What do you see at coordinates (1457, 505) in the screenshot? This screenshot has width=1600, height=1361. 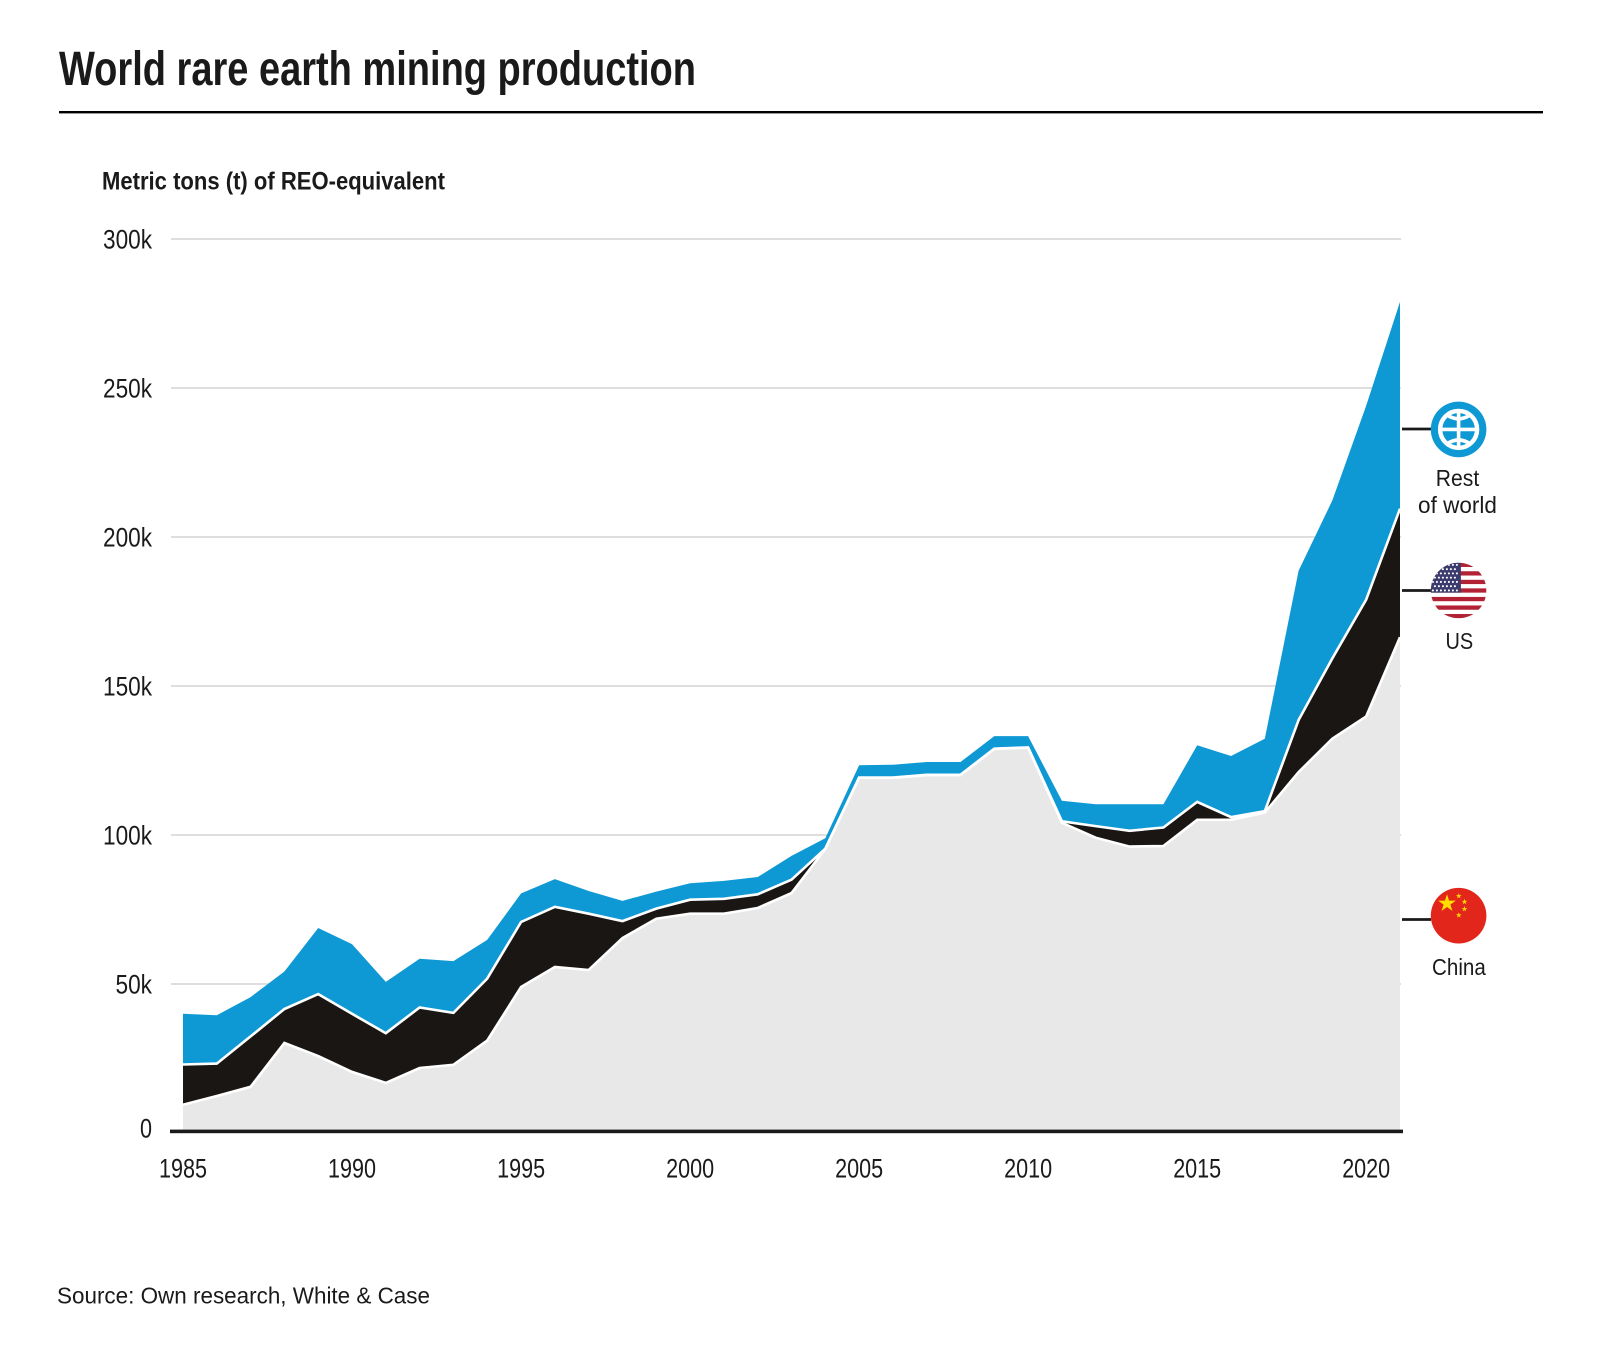 I see `svg-text: of world` at bounding box center [1457, 505].